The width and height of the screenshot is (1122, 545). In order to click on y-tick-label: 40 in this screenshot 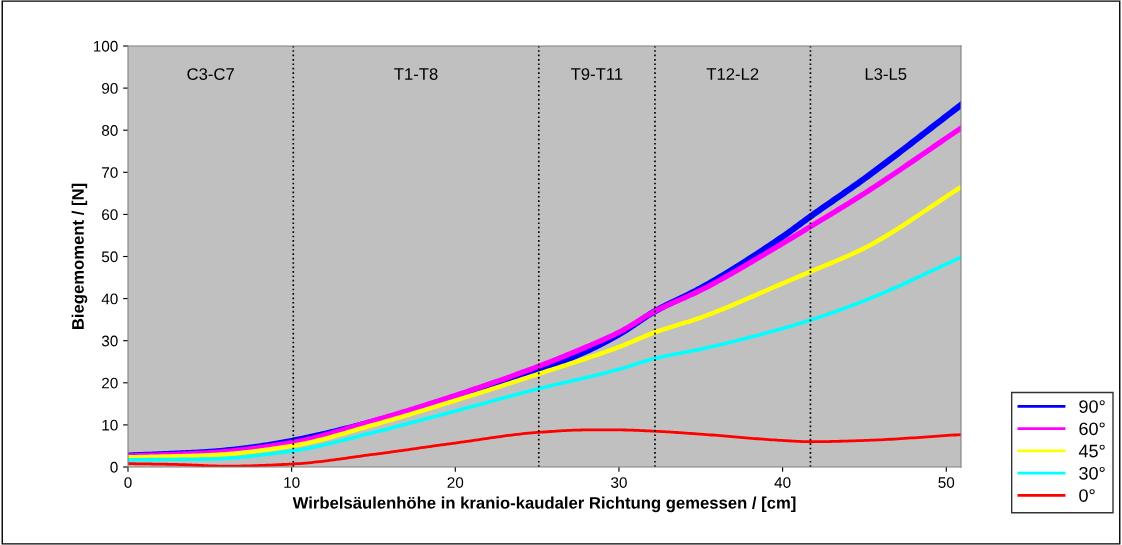, I will do `click(109, 299)`.